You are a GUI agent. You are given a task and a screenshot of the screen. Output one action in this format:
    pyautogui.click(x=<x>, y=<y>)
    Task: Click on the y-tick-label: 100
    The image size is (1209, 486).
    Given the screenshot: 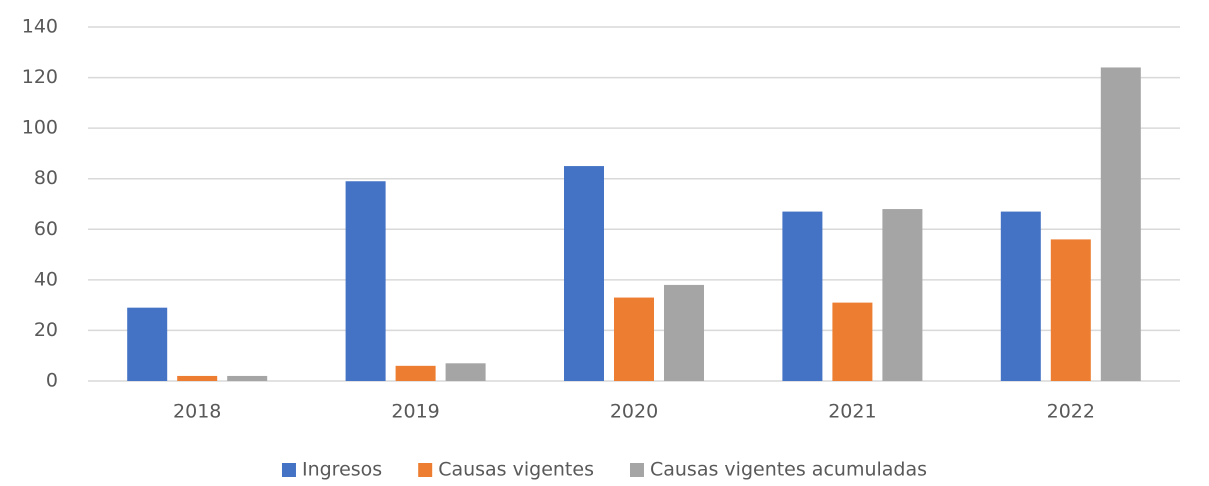 What is the action you would take?
    pyautogui.click(x=40, y=128)
    